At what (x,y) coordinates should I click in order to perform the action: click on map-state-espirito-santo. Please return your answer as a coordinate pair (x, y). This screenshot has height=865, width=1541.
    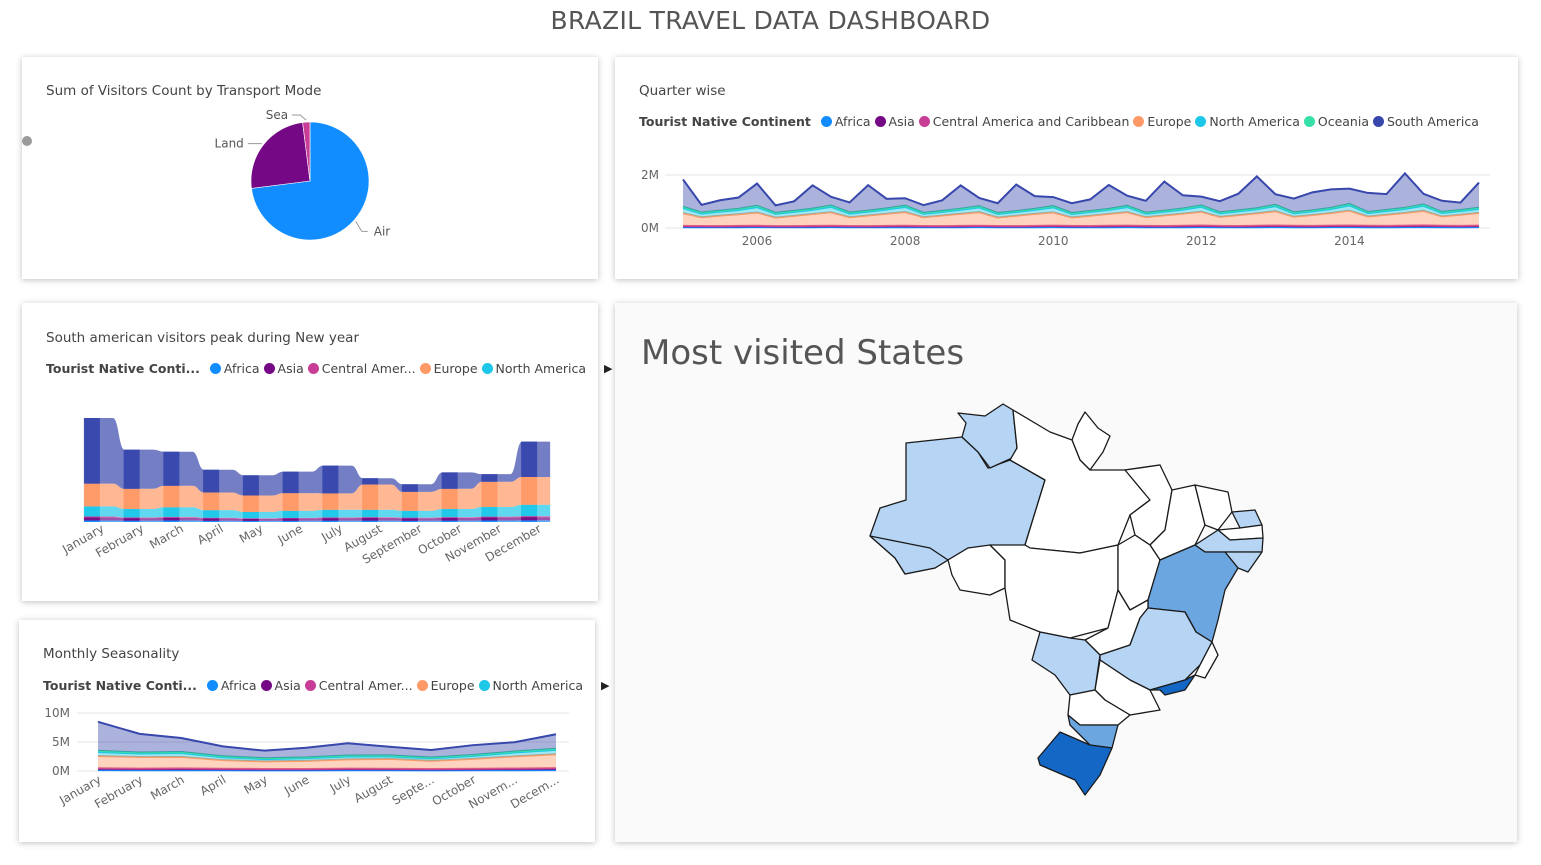
    Looking at the image, I should click on (1206, 660).